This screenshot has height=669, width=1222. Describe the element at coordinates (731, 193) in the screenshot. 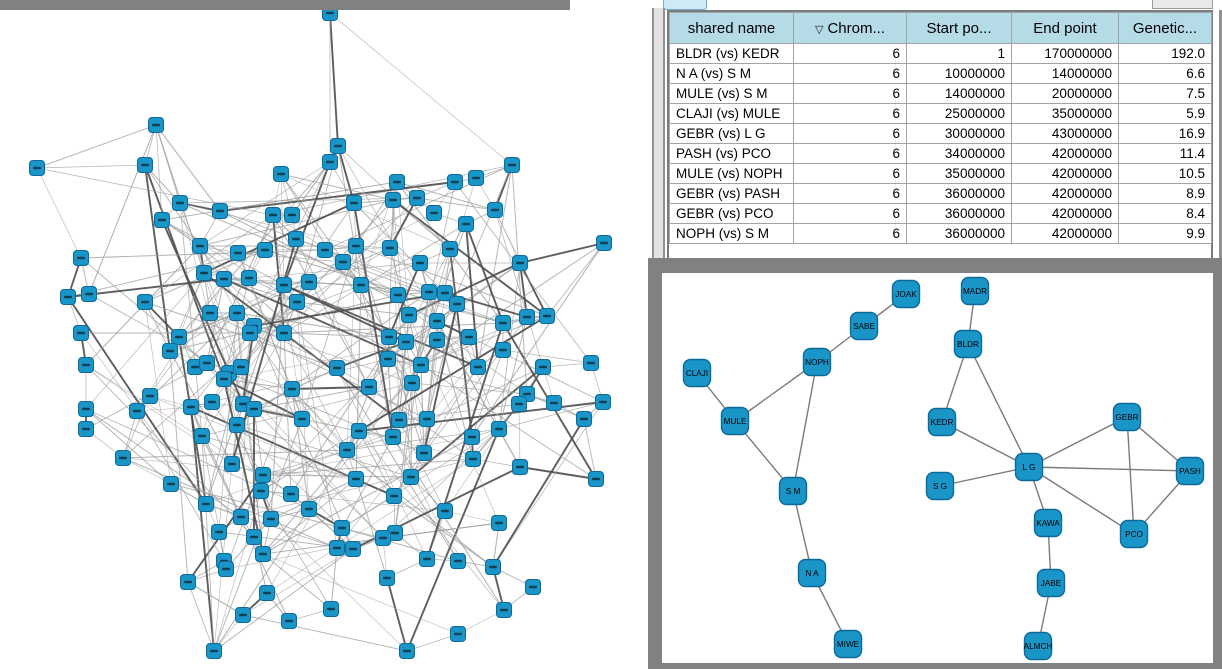

I see `table-cell: GEBR (vs) PASH` at that location.